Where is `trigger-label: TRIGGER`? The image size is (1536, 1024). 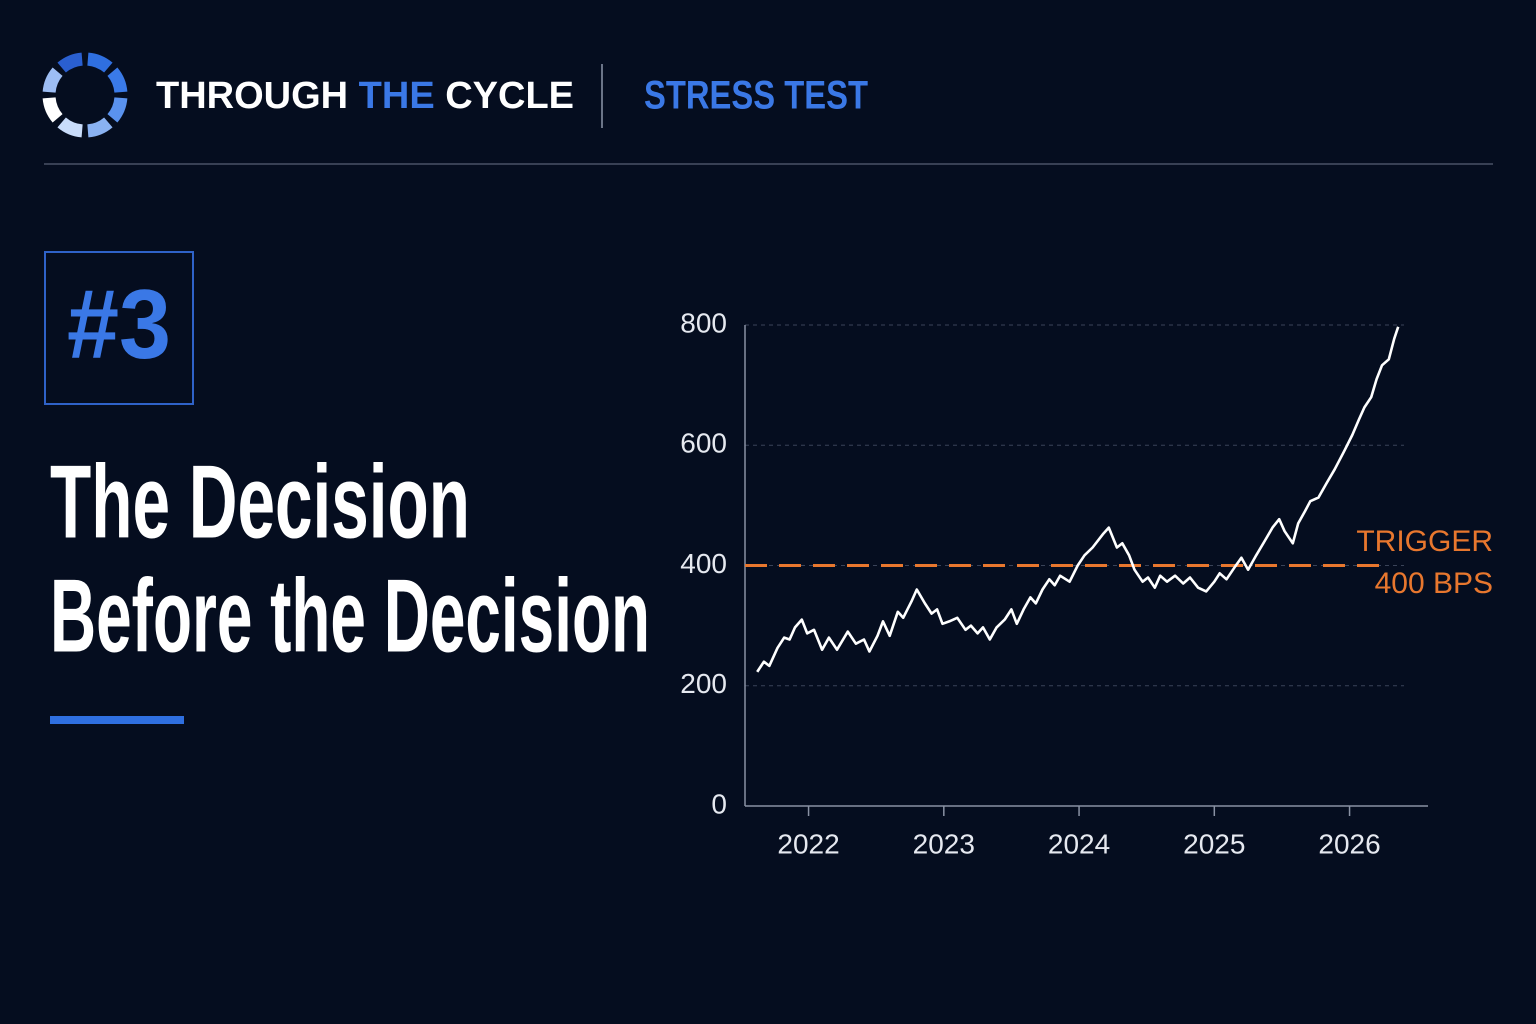 trigger-label: TRIGGER is located at coordinates (1424, 541).